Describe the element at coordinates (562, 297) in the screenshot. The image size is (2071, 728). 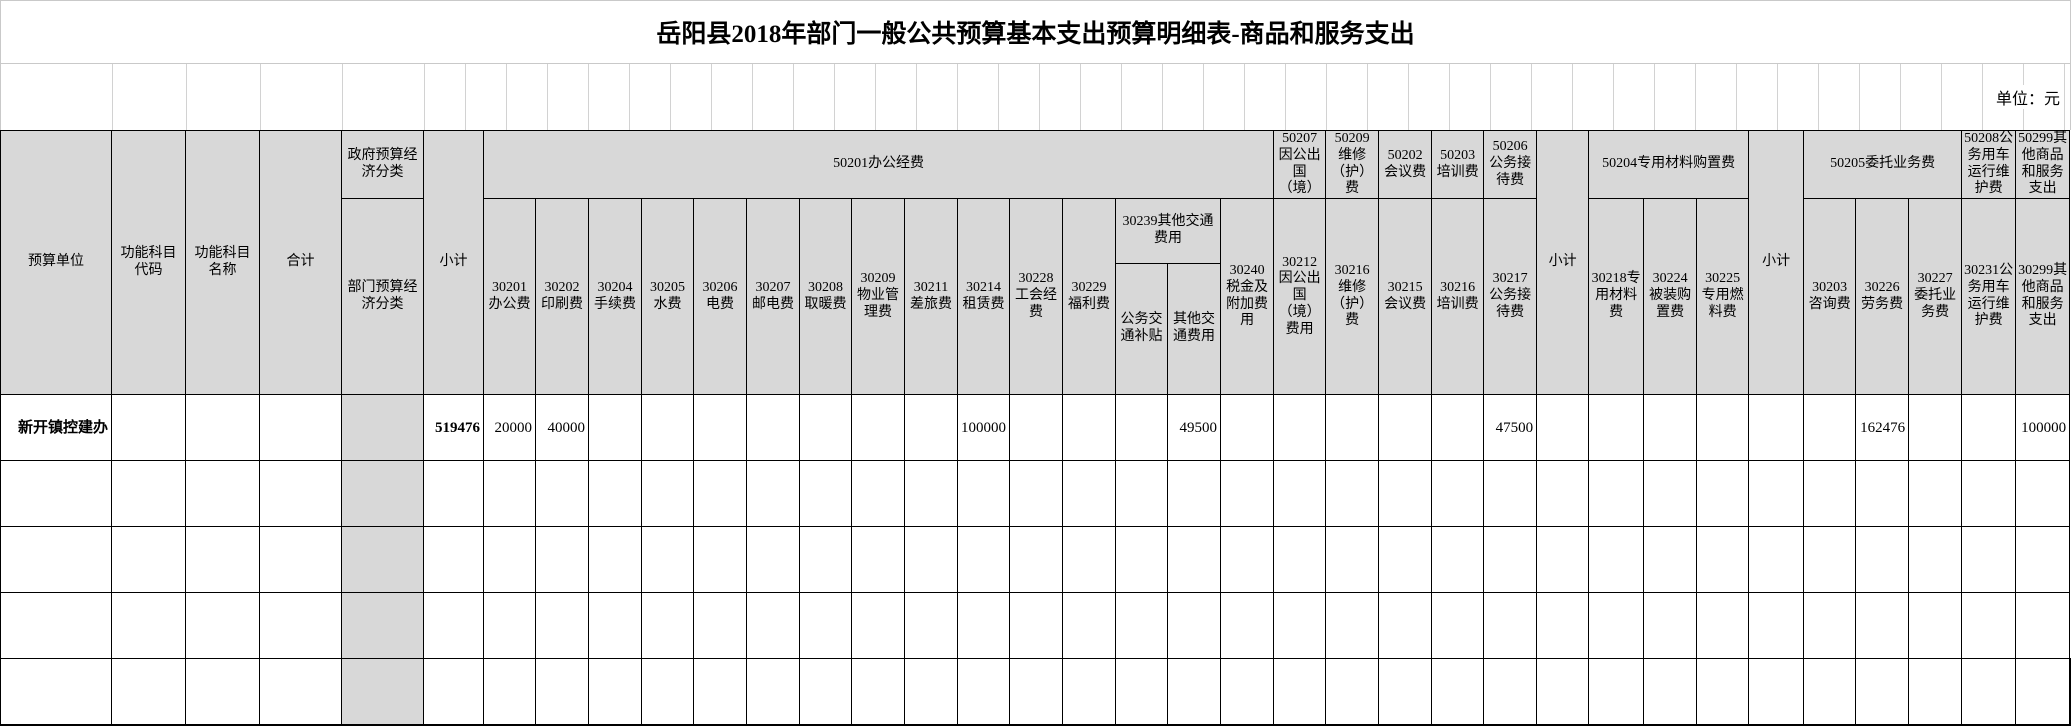
I see `col-header-30202: 30202印刷费` at that location.